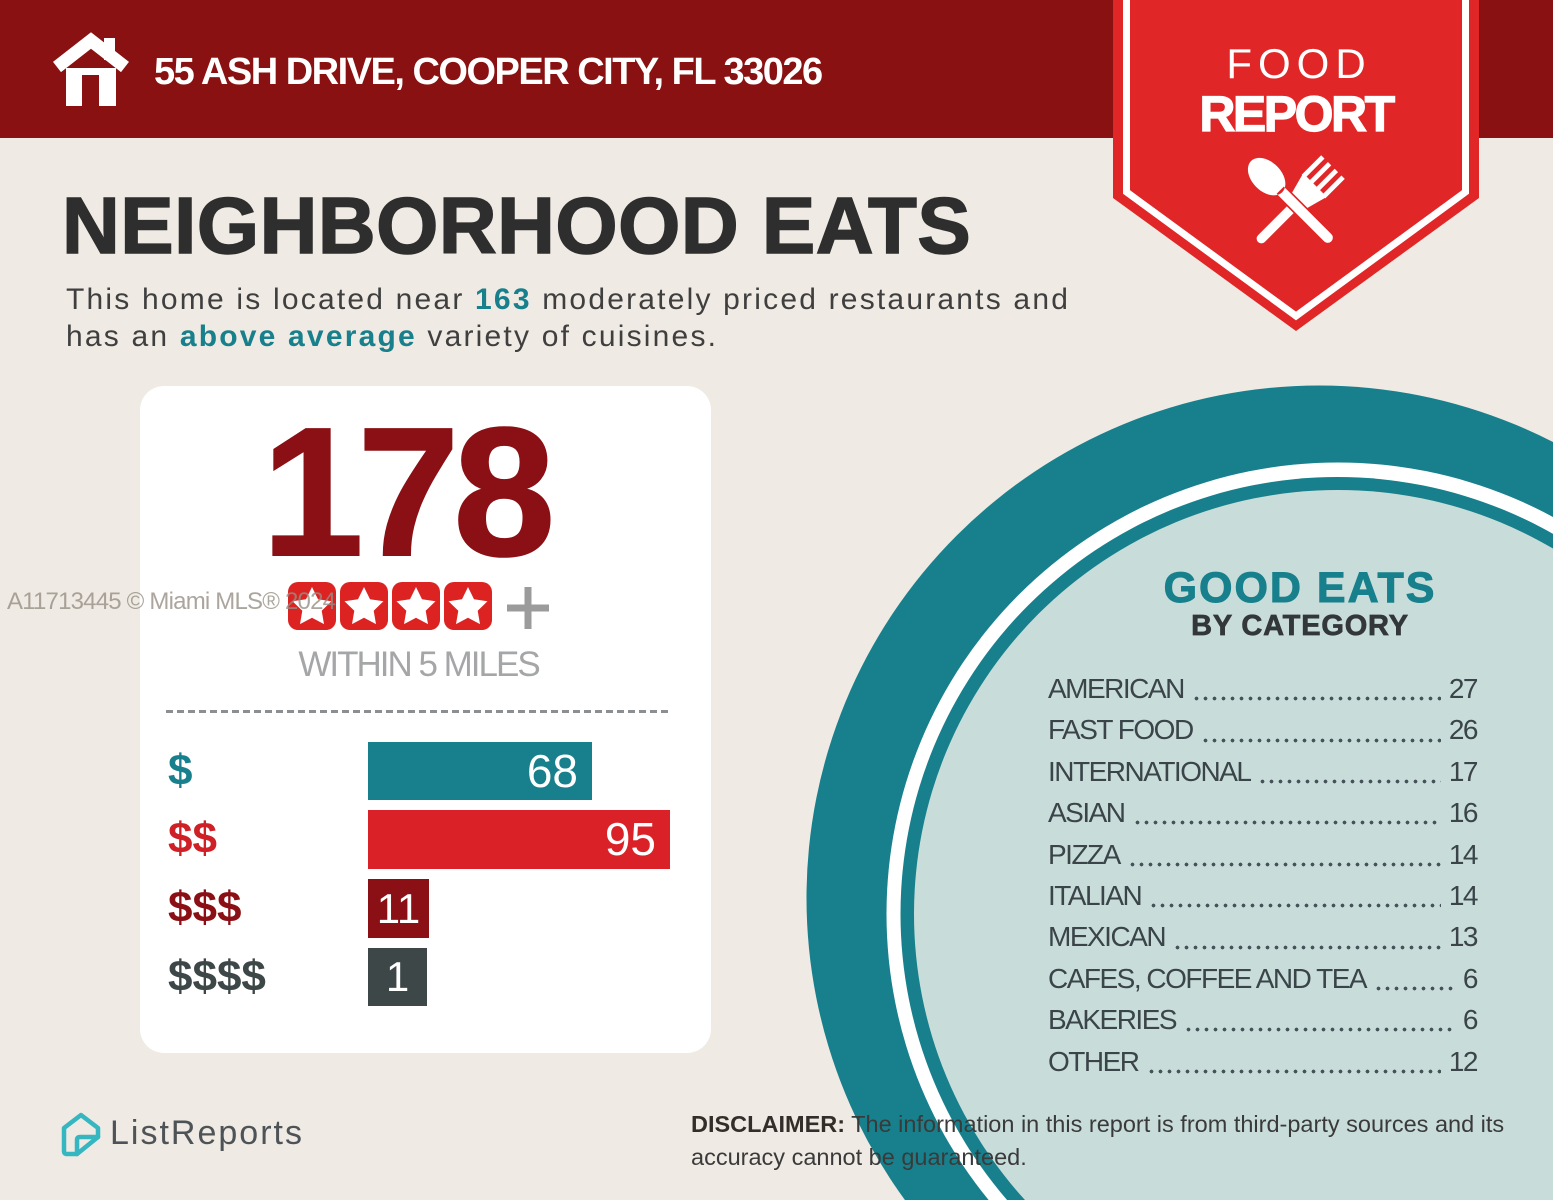  What do you see at coordinates (1296, 114) in the screenshot?
I see `svg-text: REPORT` at bounding box center [1296, 114].